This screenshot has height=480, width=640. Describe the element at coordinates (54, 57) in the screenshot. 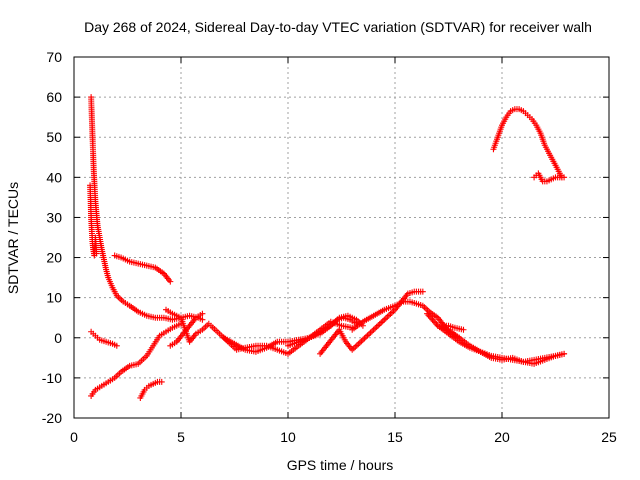

I see `y-tick-label: 70` at that location.